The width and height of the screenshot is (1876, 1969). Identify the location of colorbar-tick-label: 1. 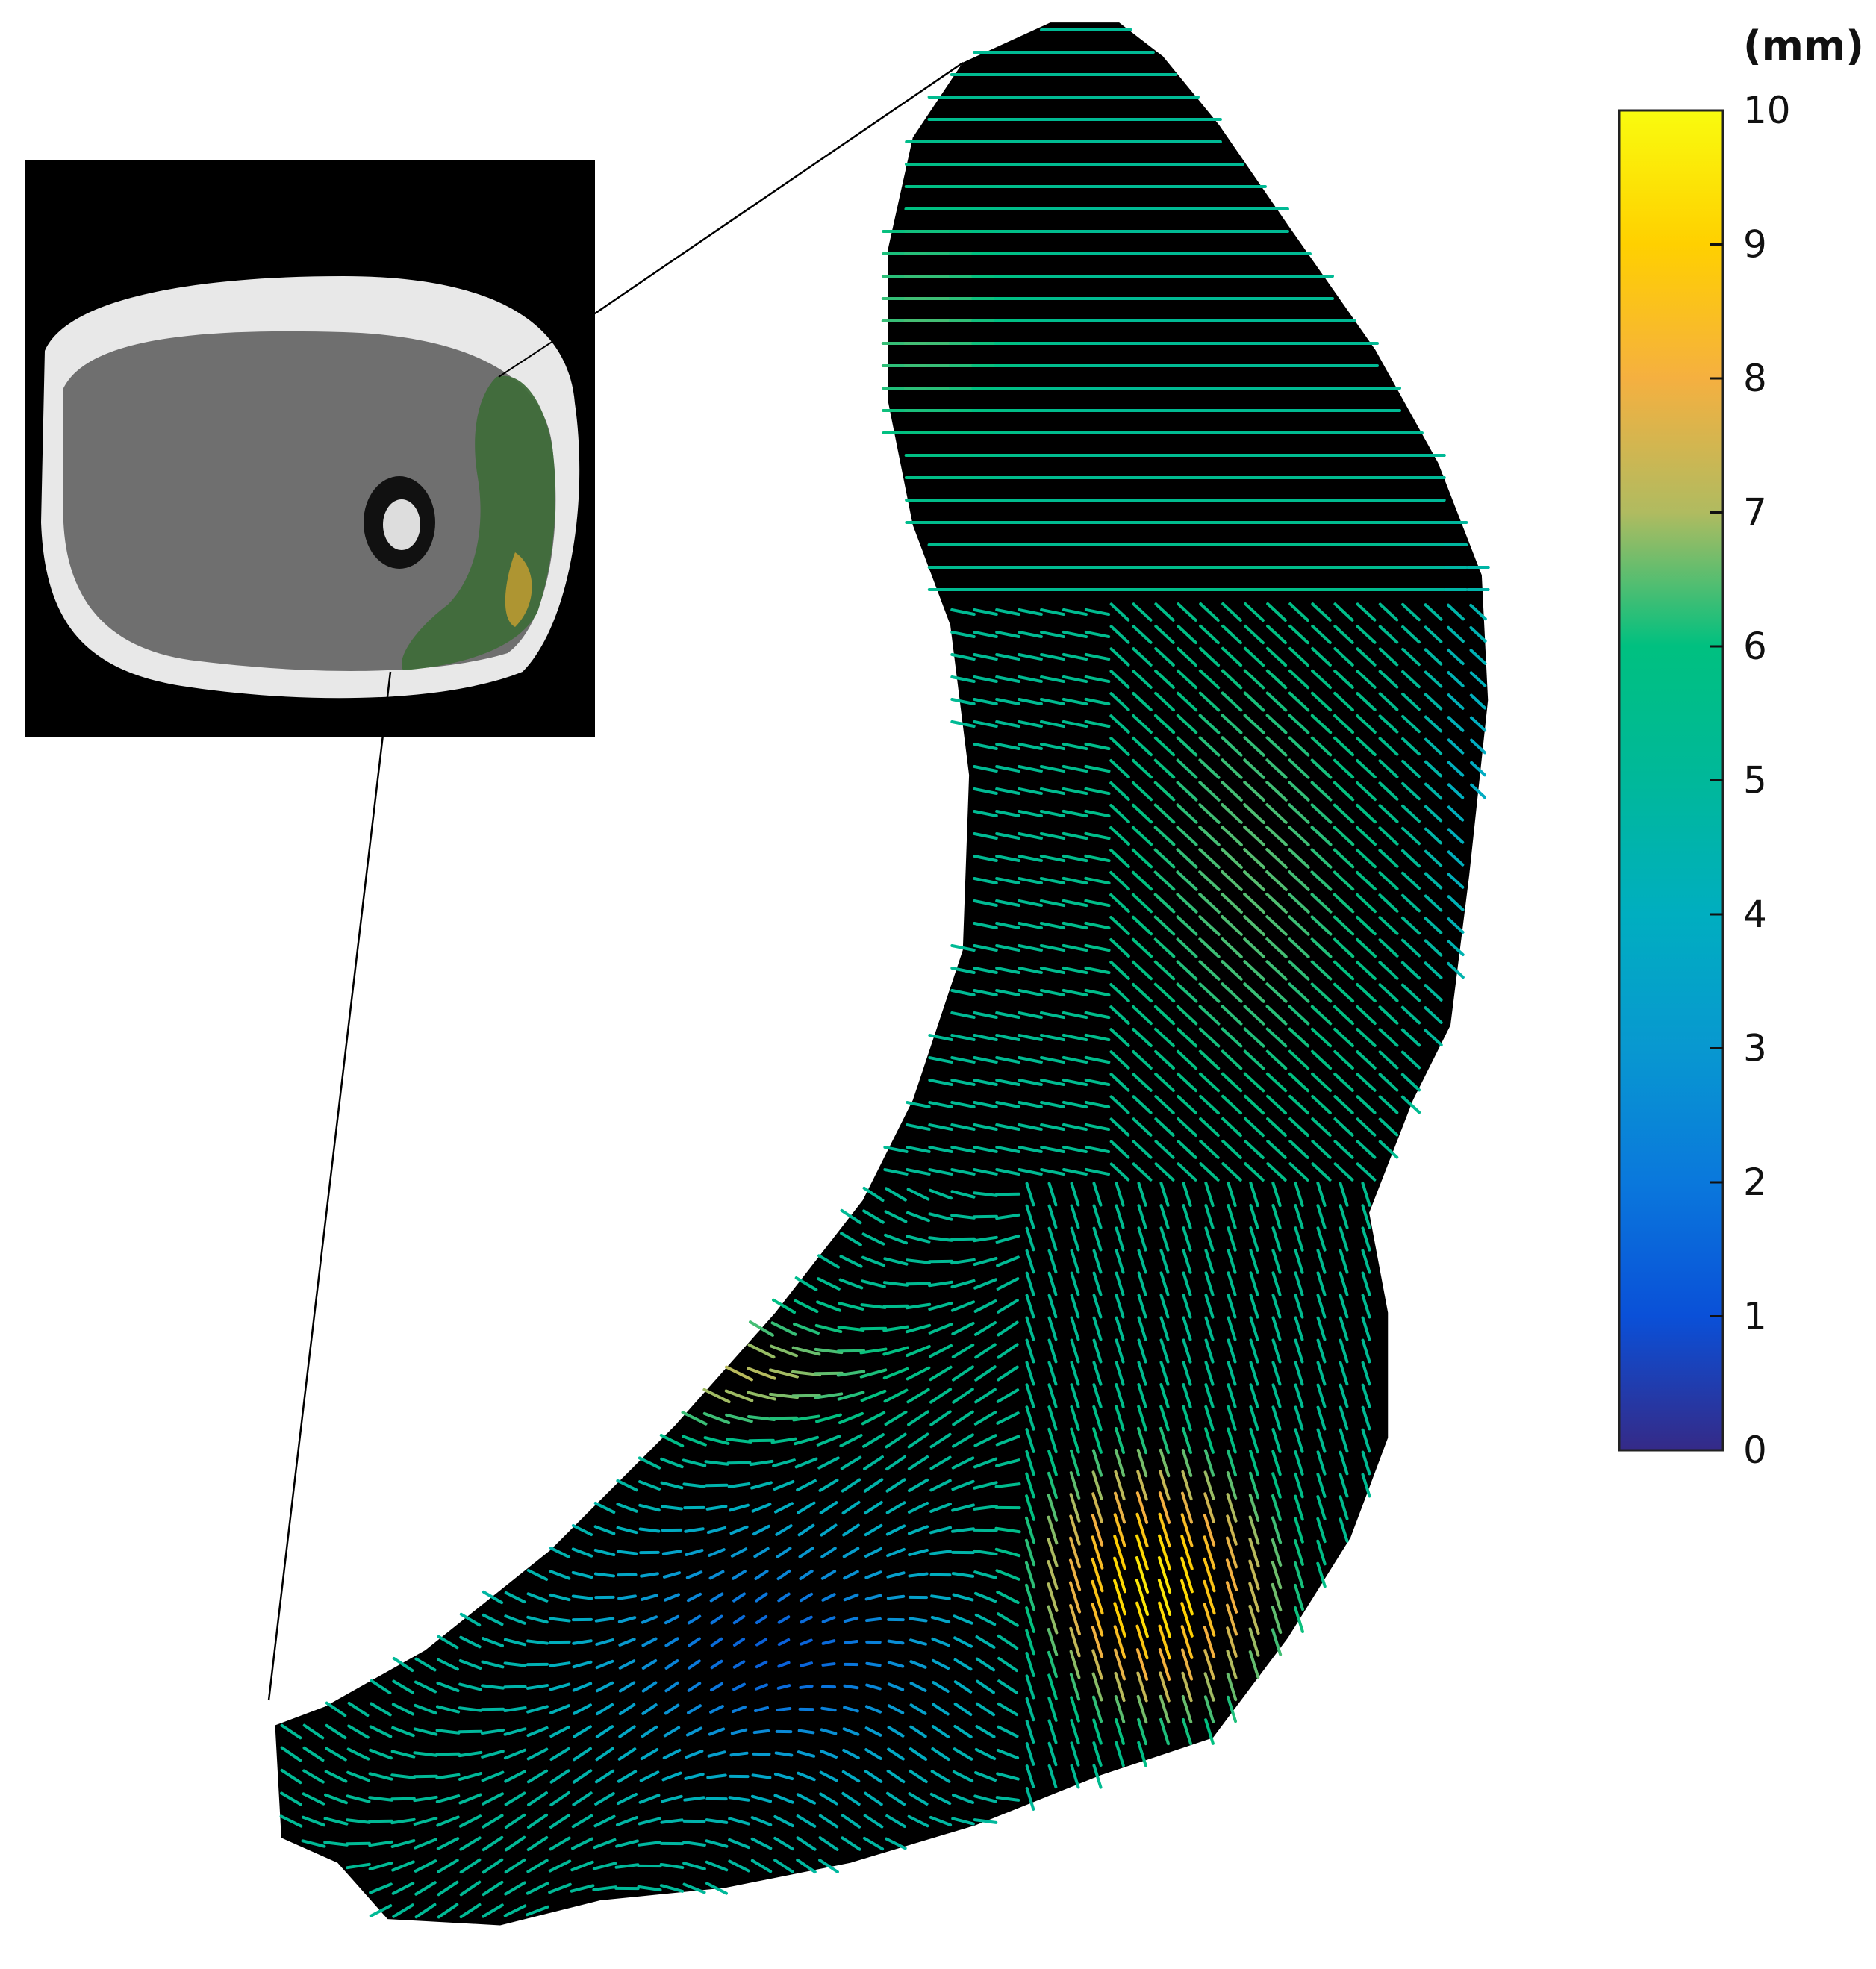
(1755, 1316).